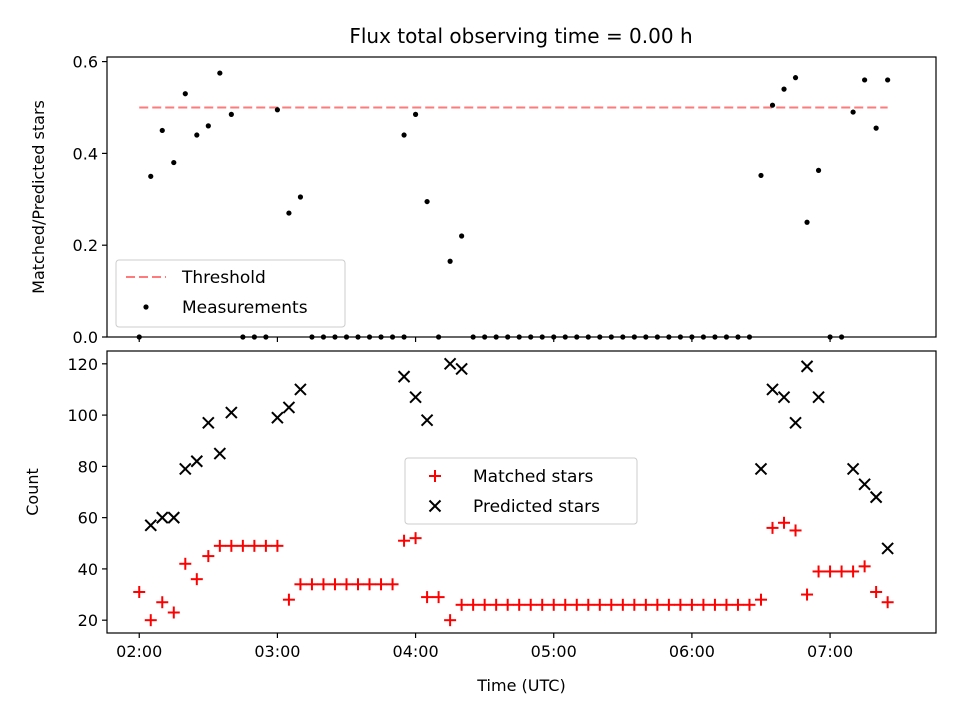 The height and width of the screenshot is (724, 960). I want to click on y-tick-label: 100, so click(82, 415).